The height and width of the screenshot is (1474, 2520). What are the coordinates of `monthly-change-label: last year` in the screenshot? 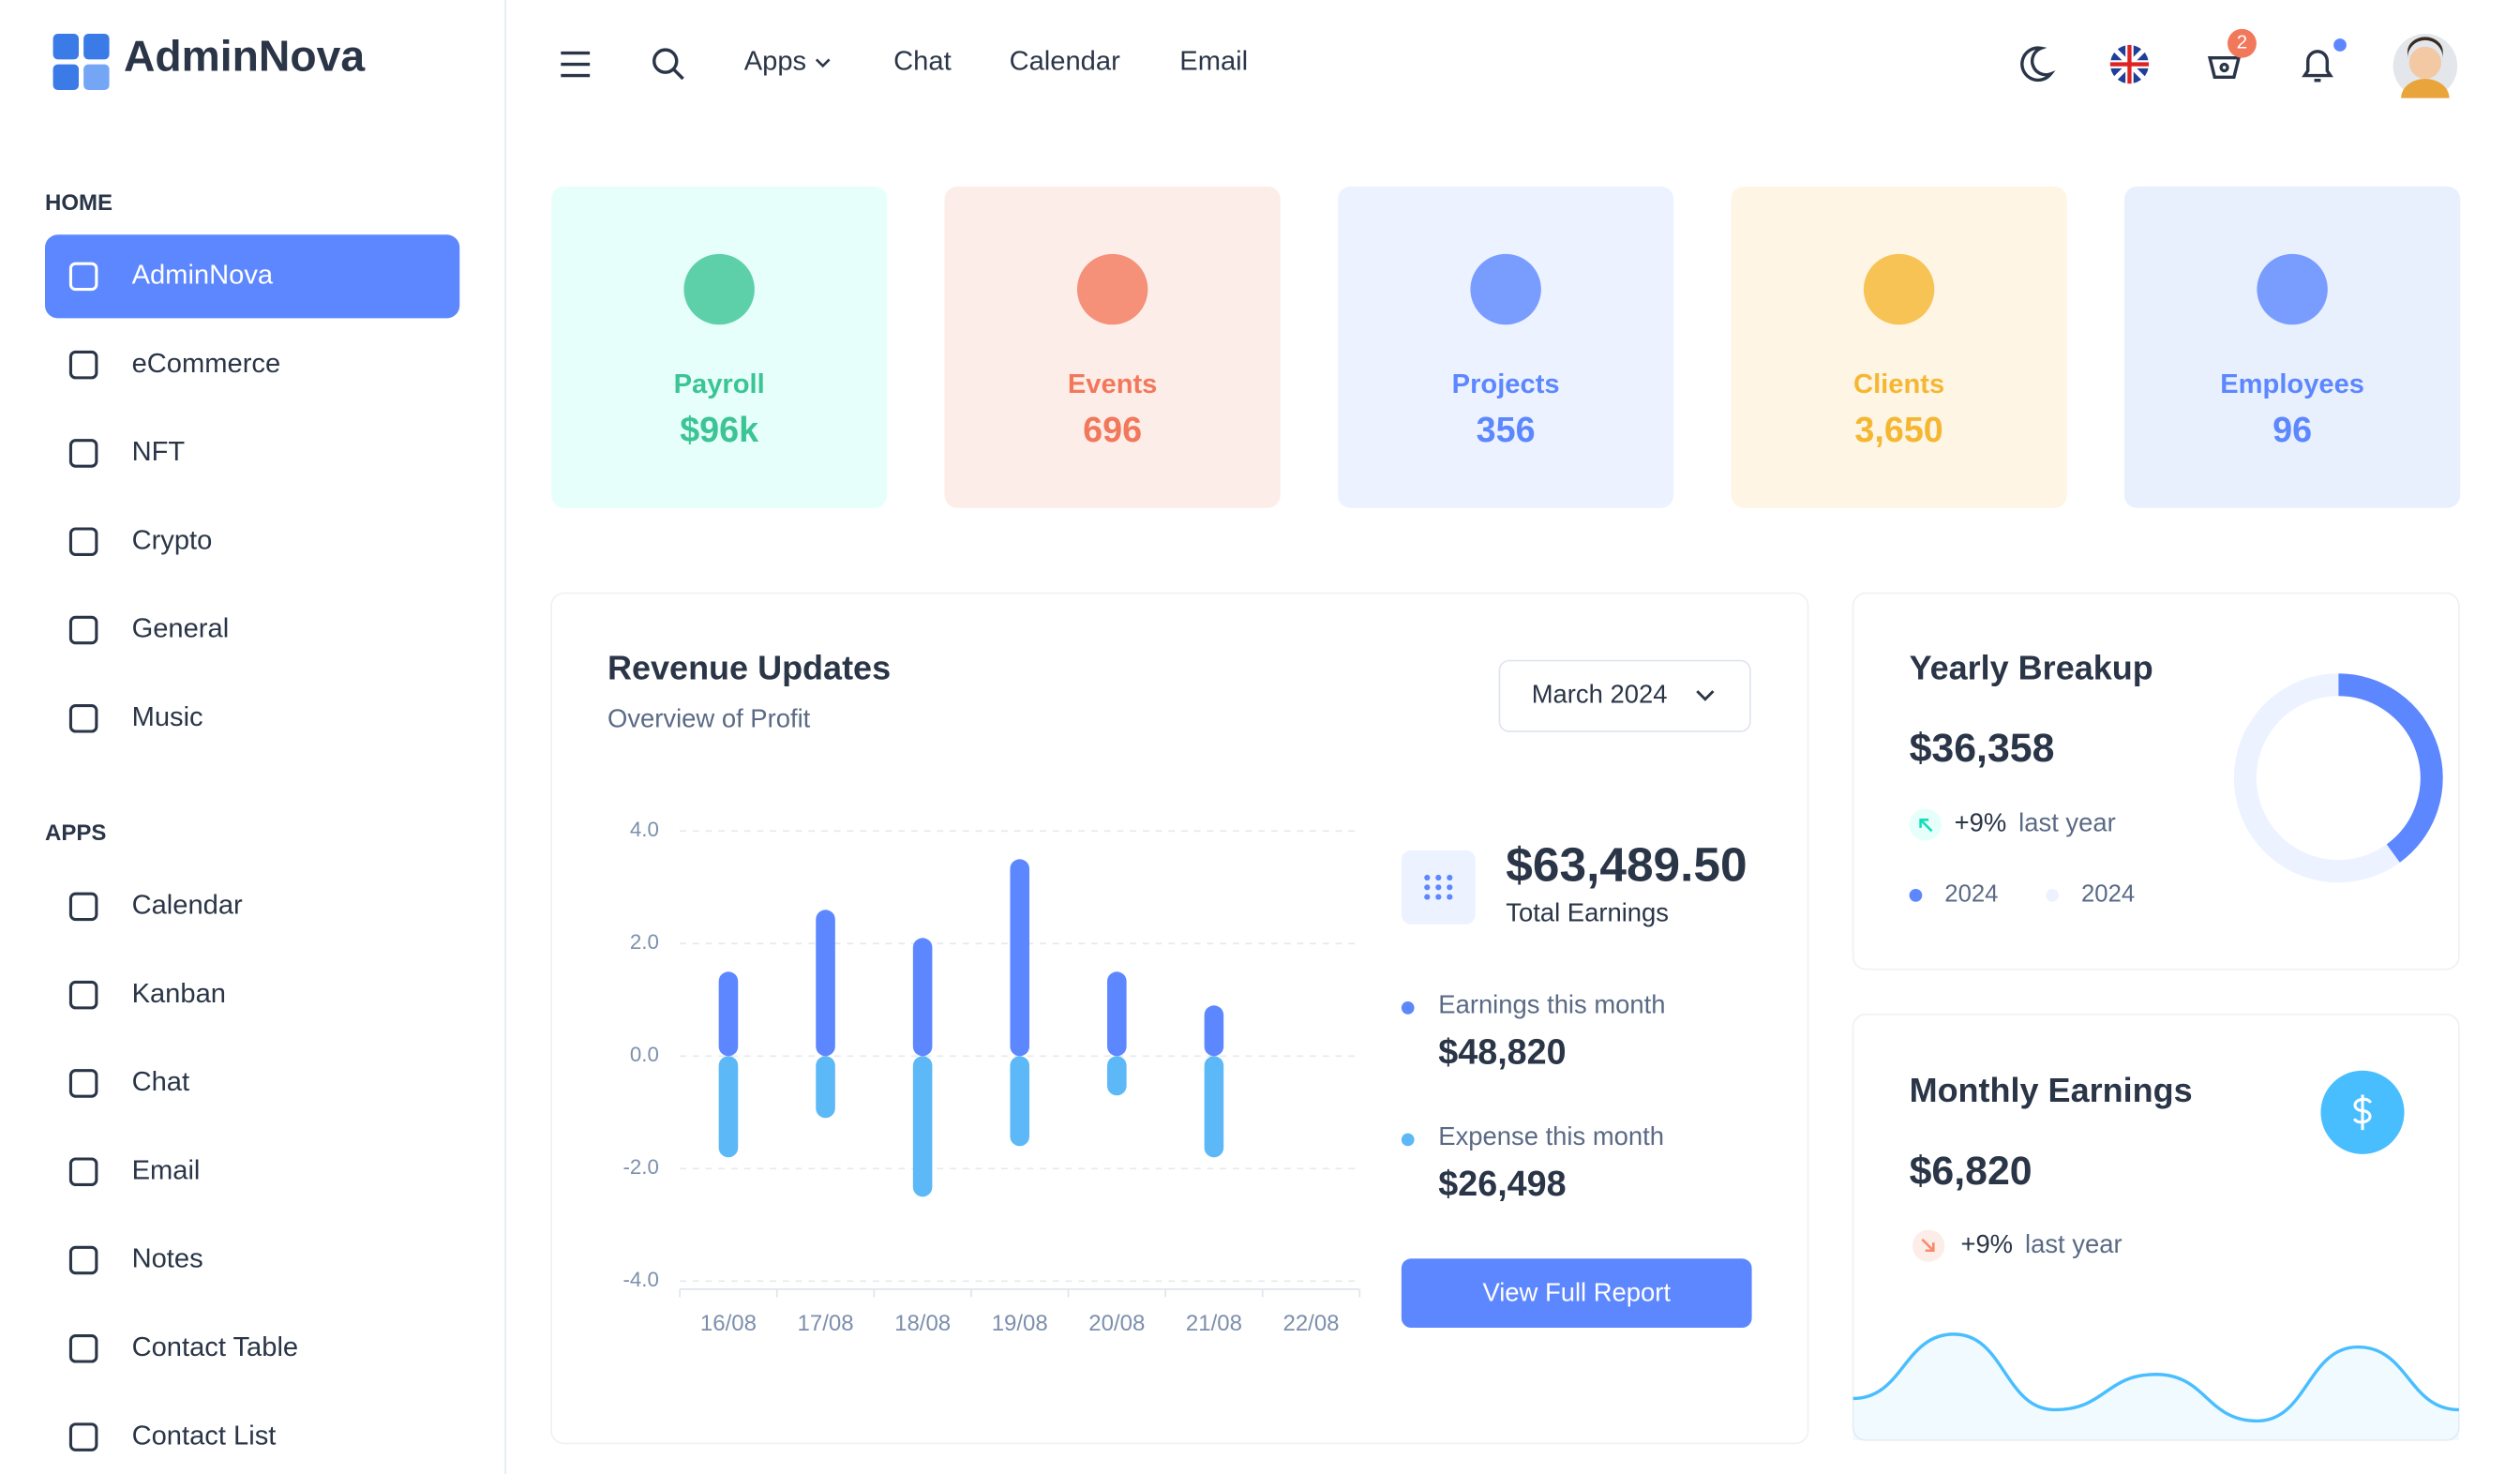 It's located at (2073, 1243).